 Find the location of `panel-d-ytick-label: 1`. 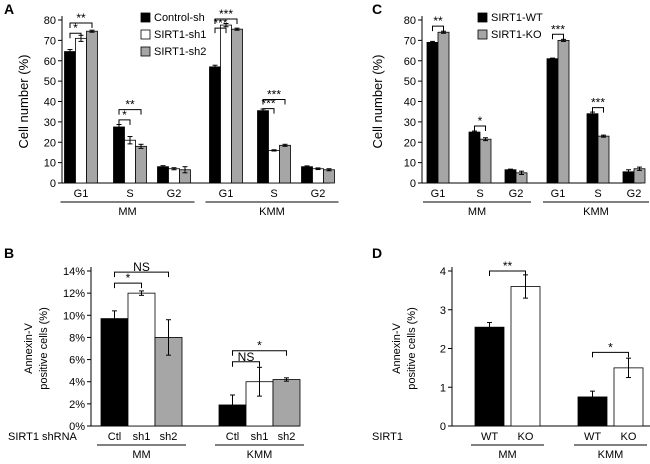

panel-d-ytick-label: 1 is located at coordinates (443, 388).